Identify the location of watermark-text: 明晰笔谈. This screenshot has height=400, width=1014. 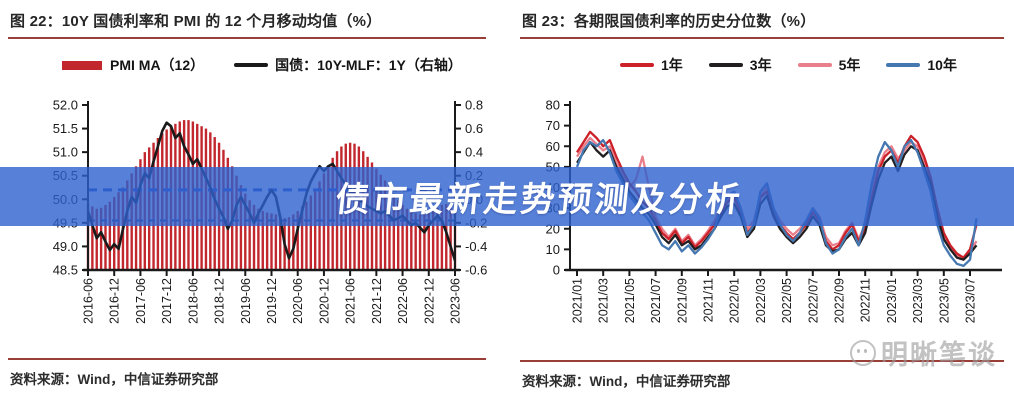
(939, 355).